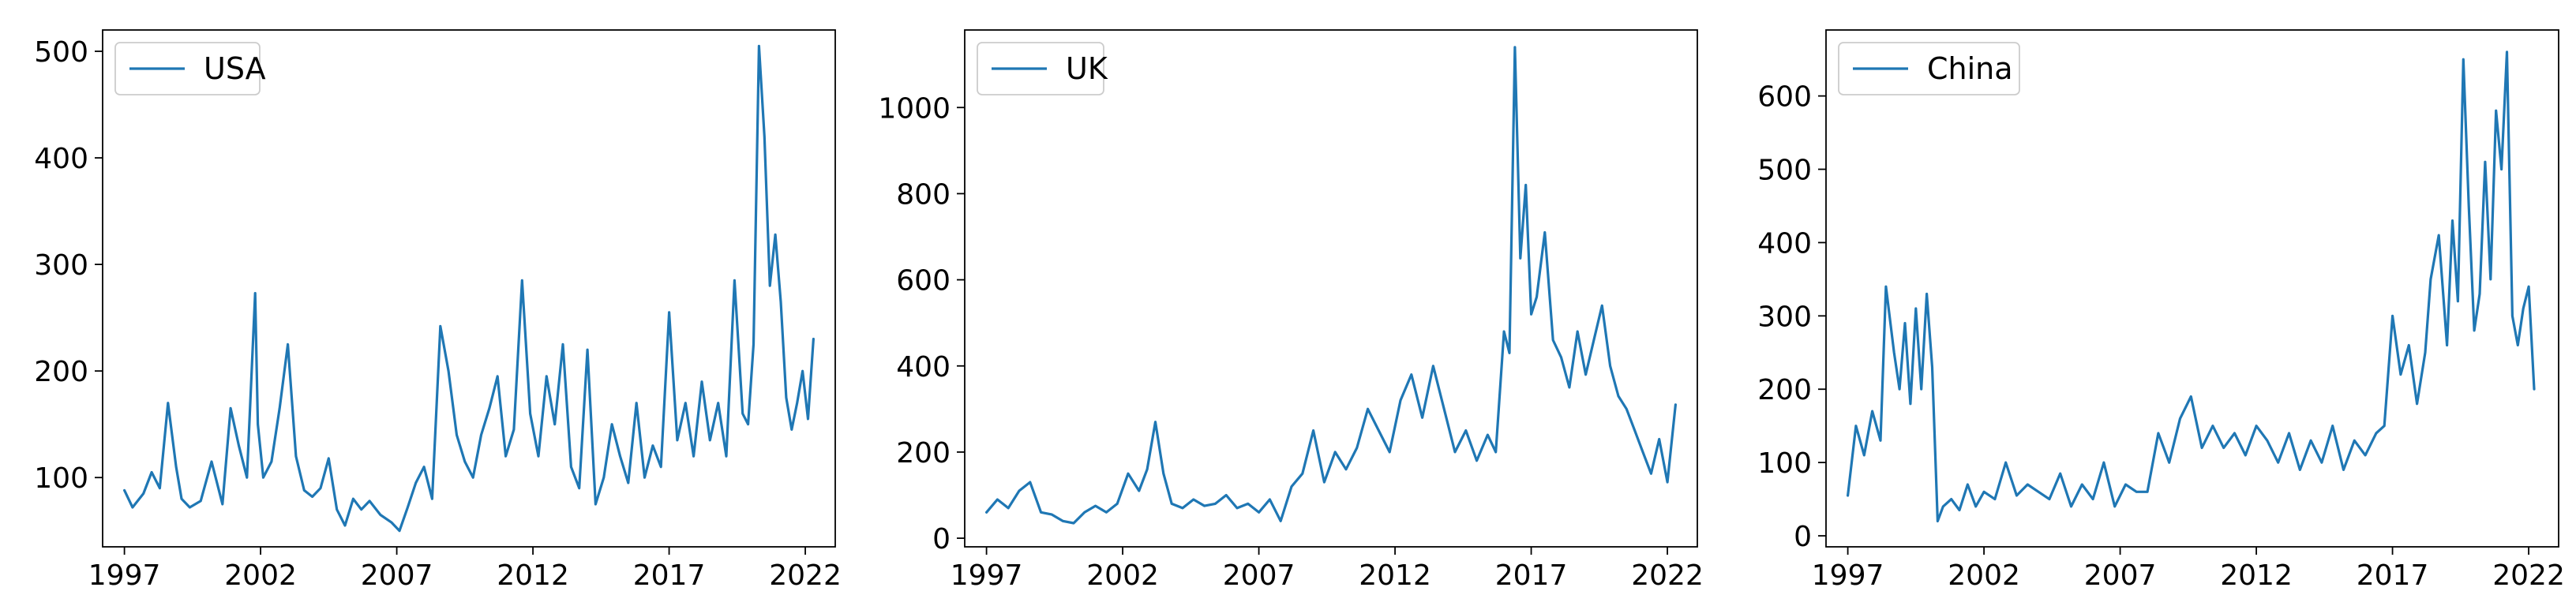 Image resolution: width=2576 pixels, height=606 pixels. What do you see at coordinates (1087, 68) in the screenshot?
I see `legend-label: UK` at bounding box center [1087, 68].